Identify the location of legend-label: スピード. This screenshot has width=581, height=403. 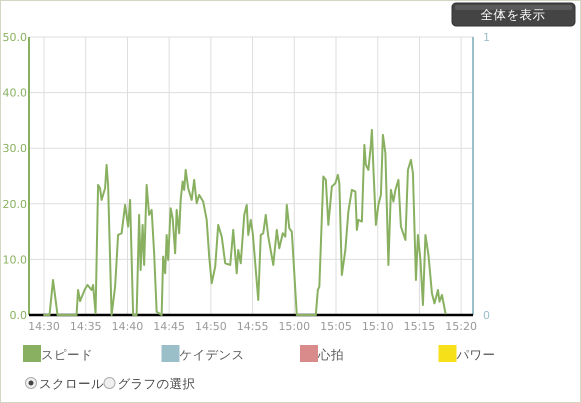
(67, 354).